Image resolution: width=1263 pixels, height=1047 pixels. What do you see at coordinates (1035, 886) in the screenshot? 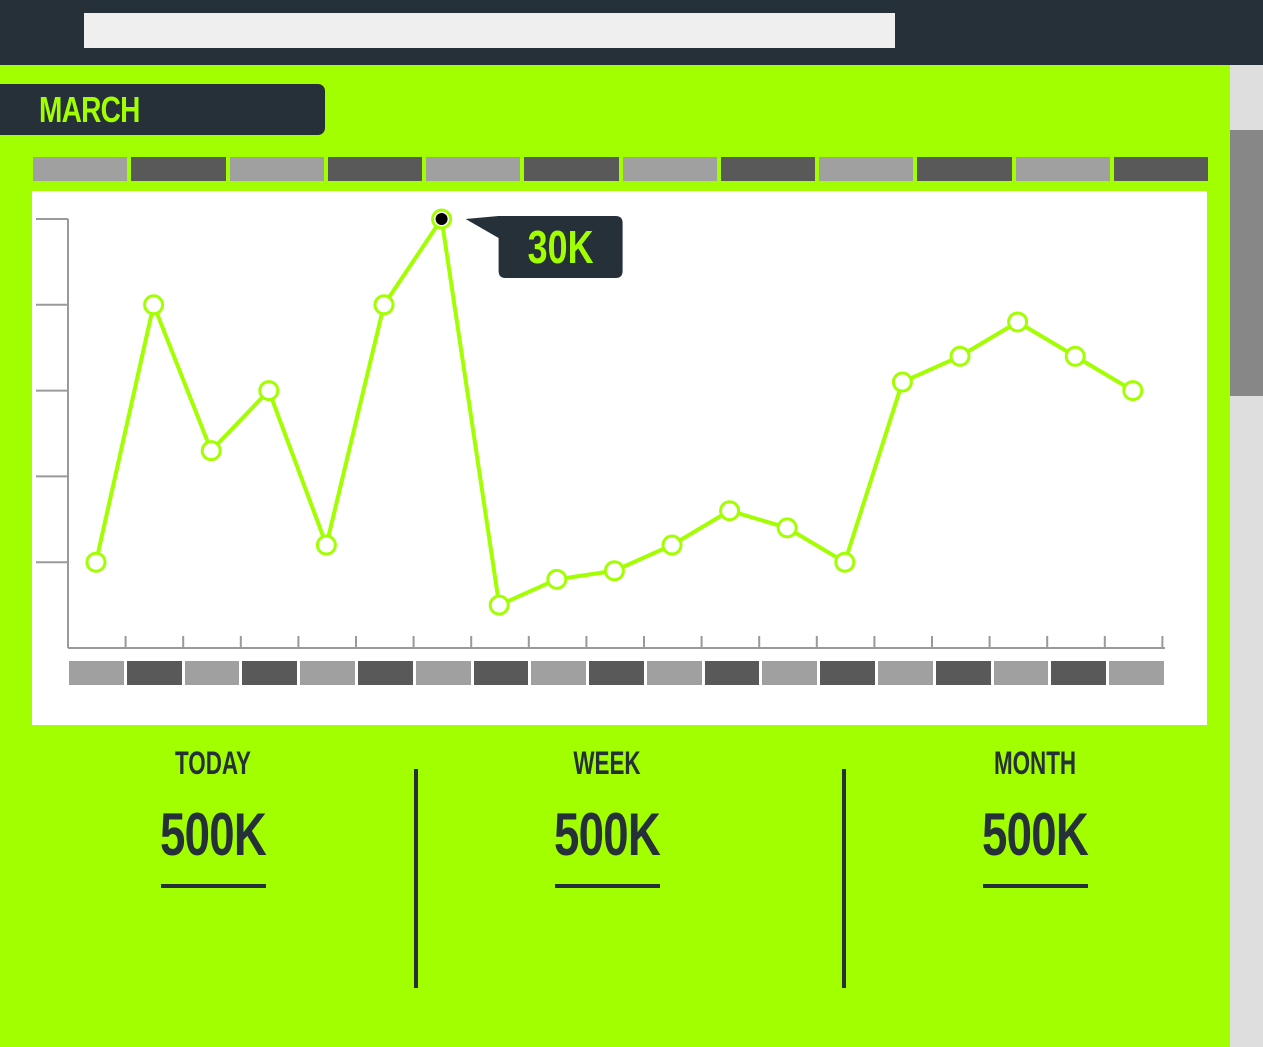
I see `stat-month-underline` at bounding box center [1035, 886].